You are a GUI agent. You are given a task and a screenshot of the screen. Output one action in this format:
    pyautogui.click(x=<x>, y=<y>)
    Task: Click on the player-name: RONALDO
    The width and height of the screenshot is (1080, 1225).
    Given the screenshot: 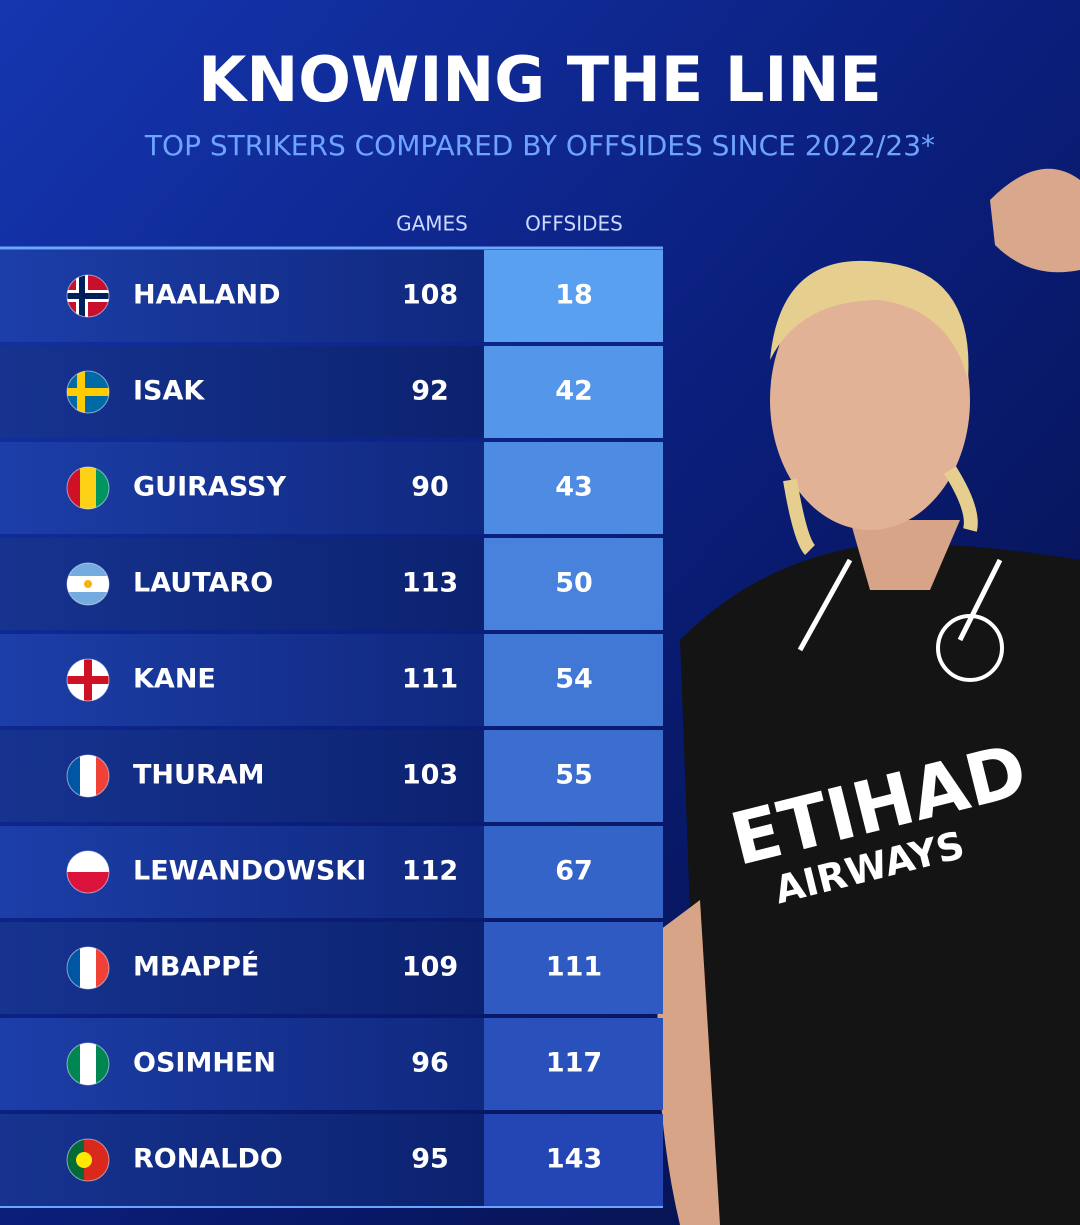 What is the action you would take?
    pyautogui.click(x=208, y=1159)
    